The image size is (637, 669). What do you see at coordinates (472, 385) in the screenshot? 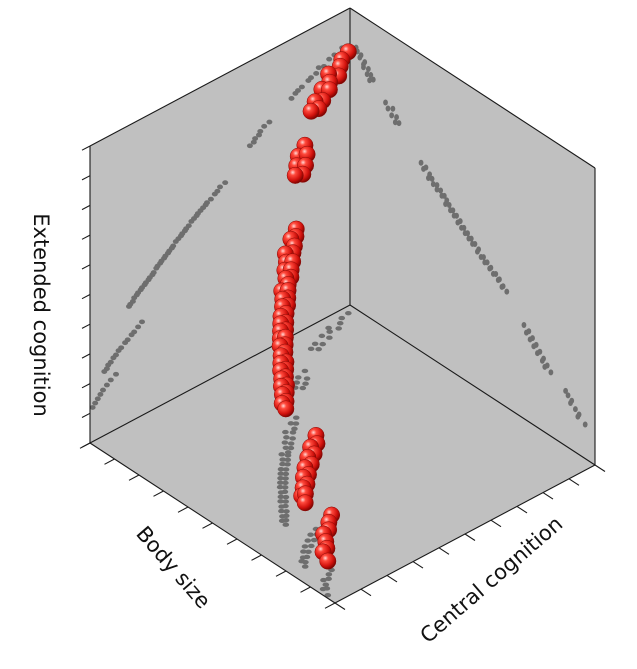
I see `frame-edge` at bounding box center [472, 385].